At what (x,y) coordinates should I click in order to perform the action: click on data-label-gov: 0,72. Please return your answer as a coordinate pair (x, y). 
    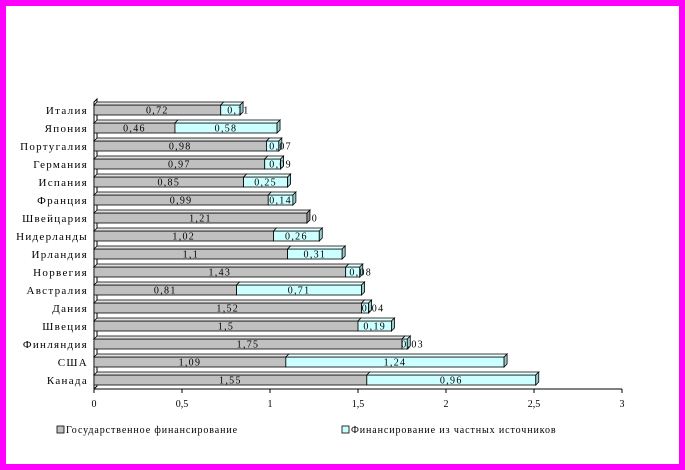
    Looking at the image, I should click on (157, 111).